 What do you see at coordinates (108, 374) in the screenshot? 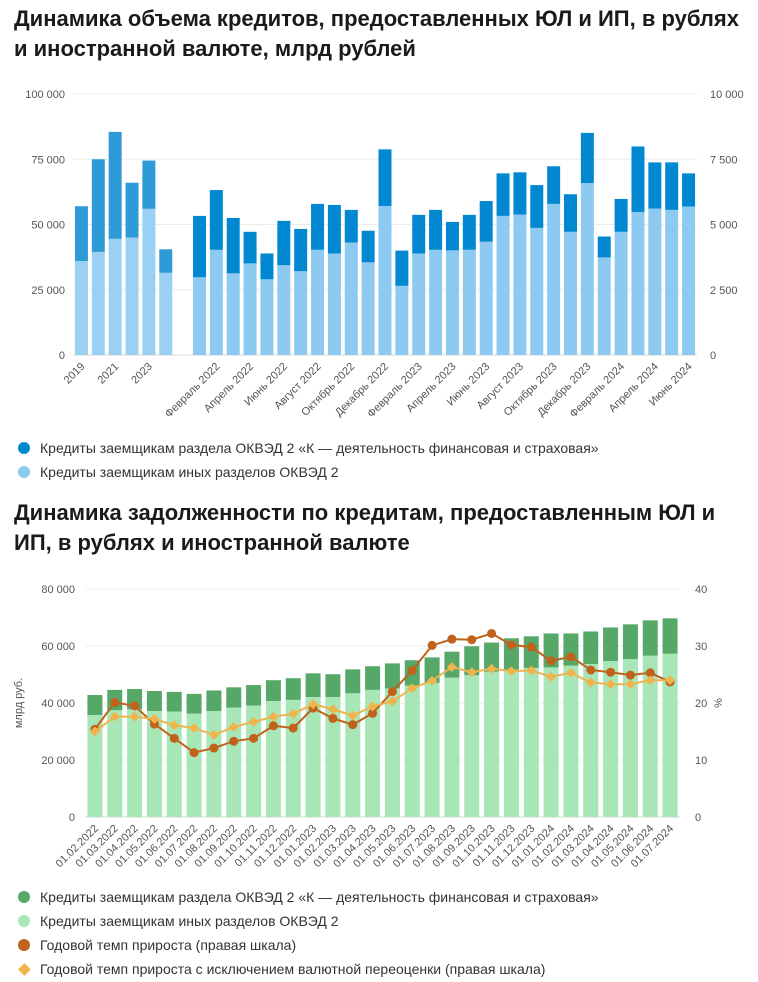
I see `x-tick-label: 2021` at bounding box center [108, 374].